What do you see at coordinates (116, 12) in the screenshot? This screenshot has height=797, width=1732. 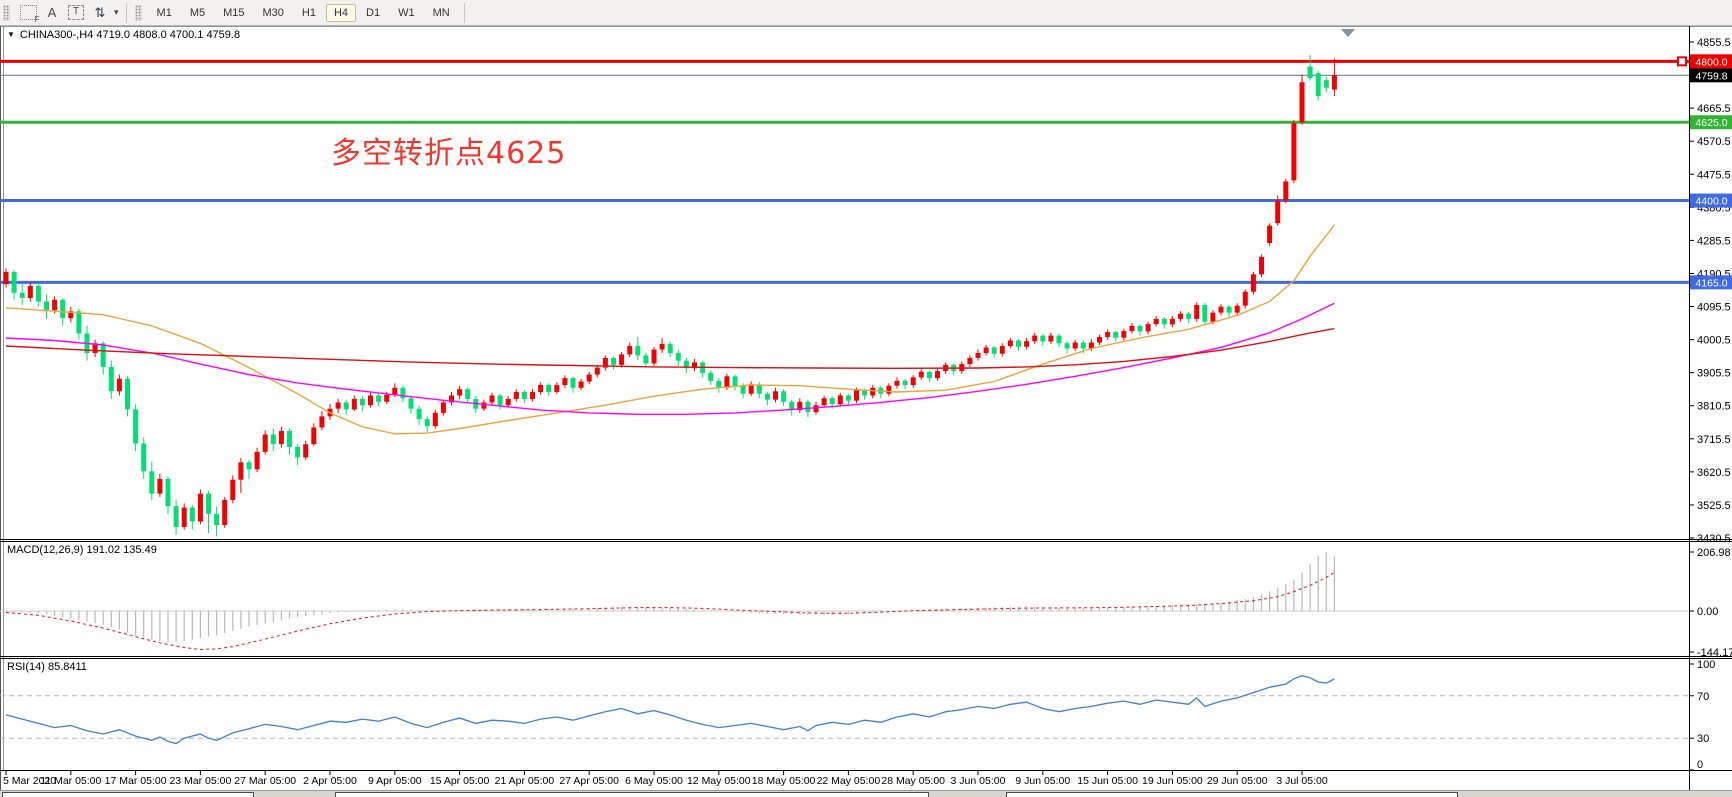 I see `arrows-dropdown-icon: ▾` at bounding box center [116, 12].